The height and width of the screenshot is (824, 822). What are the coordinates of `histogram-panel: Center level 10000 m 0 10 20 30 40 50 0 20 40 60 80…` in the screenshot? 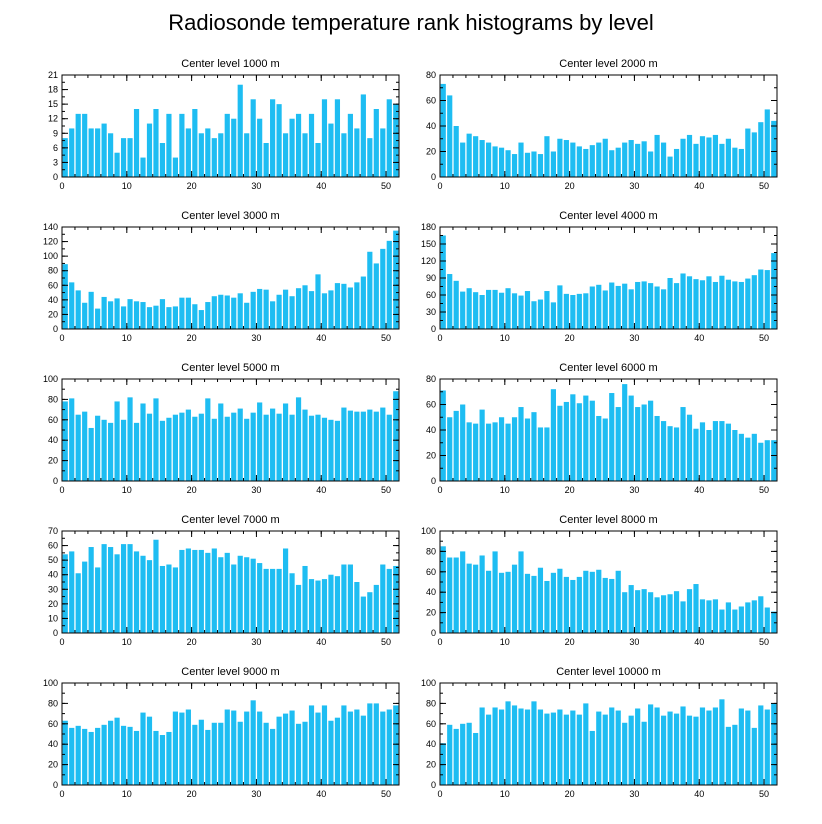 It's located at (599, 732).